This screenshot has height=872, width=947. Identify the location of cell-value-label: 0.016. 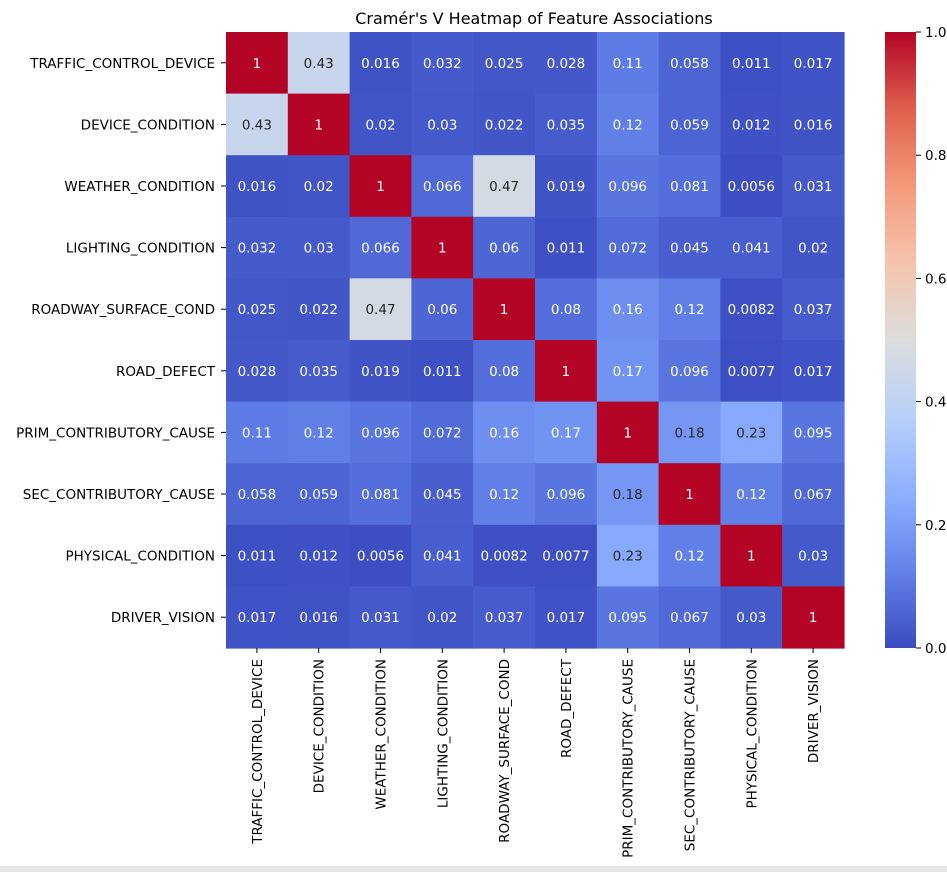
(813, 125).